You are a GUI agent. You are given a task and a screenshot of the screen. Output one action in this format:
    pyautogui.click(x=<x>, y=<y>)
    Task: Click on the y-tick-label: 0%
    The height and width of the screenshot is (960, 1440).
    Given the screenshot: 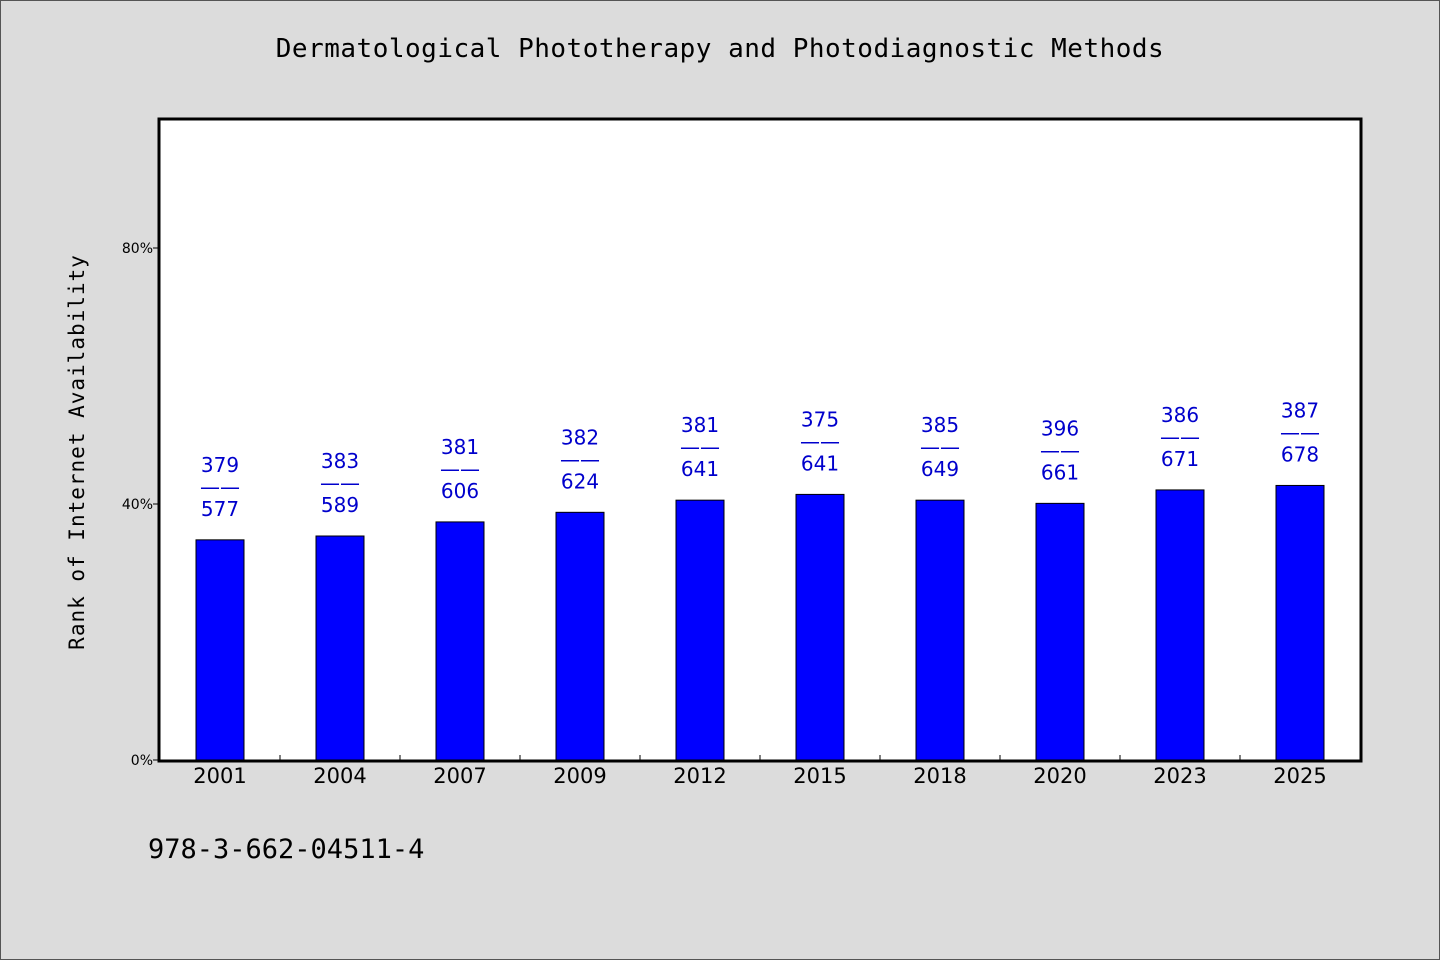 What is the action you would take?
    pyautogui.click(x=142, y=761)
    